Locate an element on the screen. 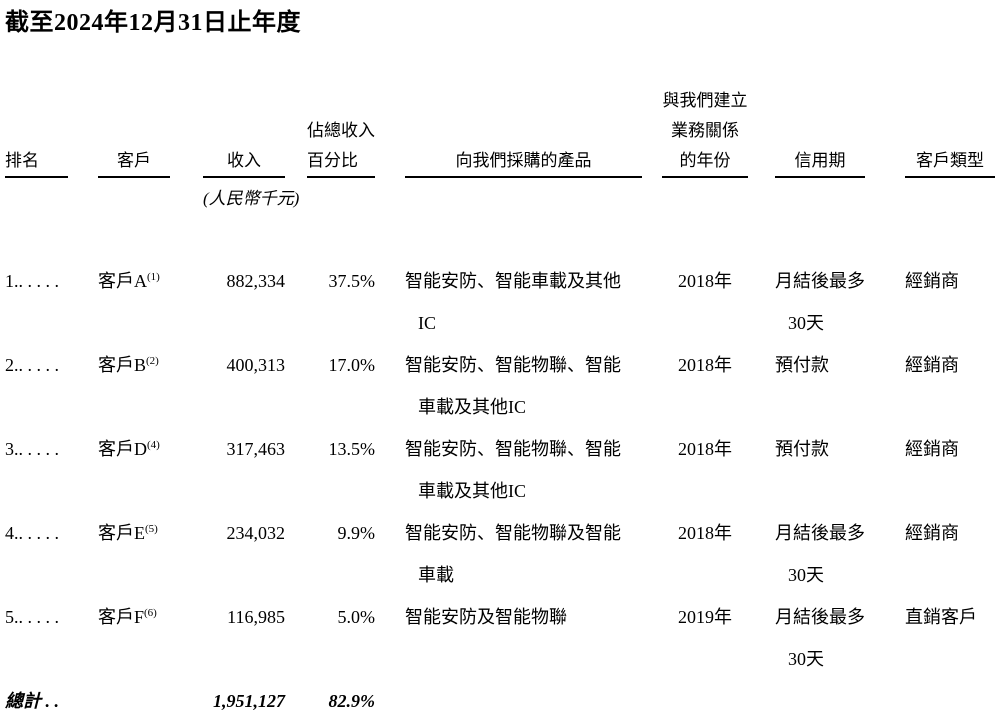  footnote-marker: (1) is located at coordinates (153, 277).